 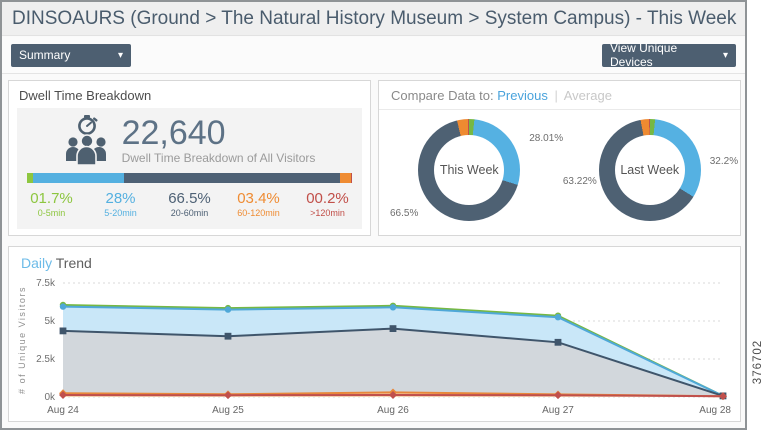 What do you see at coordinates (85, 95) in the screenshot?
I see `dwell-panel-title: Dwell Time Breakdown` at bounding box center [85, 95].